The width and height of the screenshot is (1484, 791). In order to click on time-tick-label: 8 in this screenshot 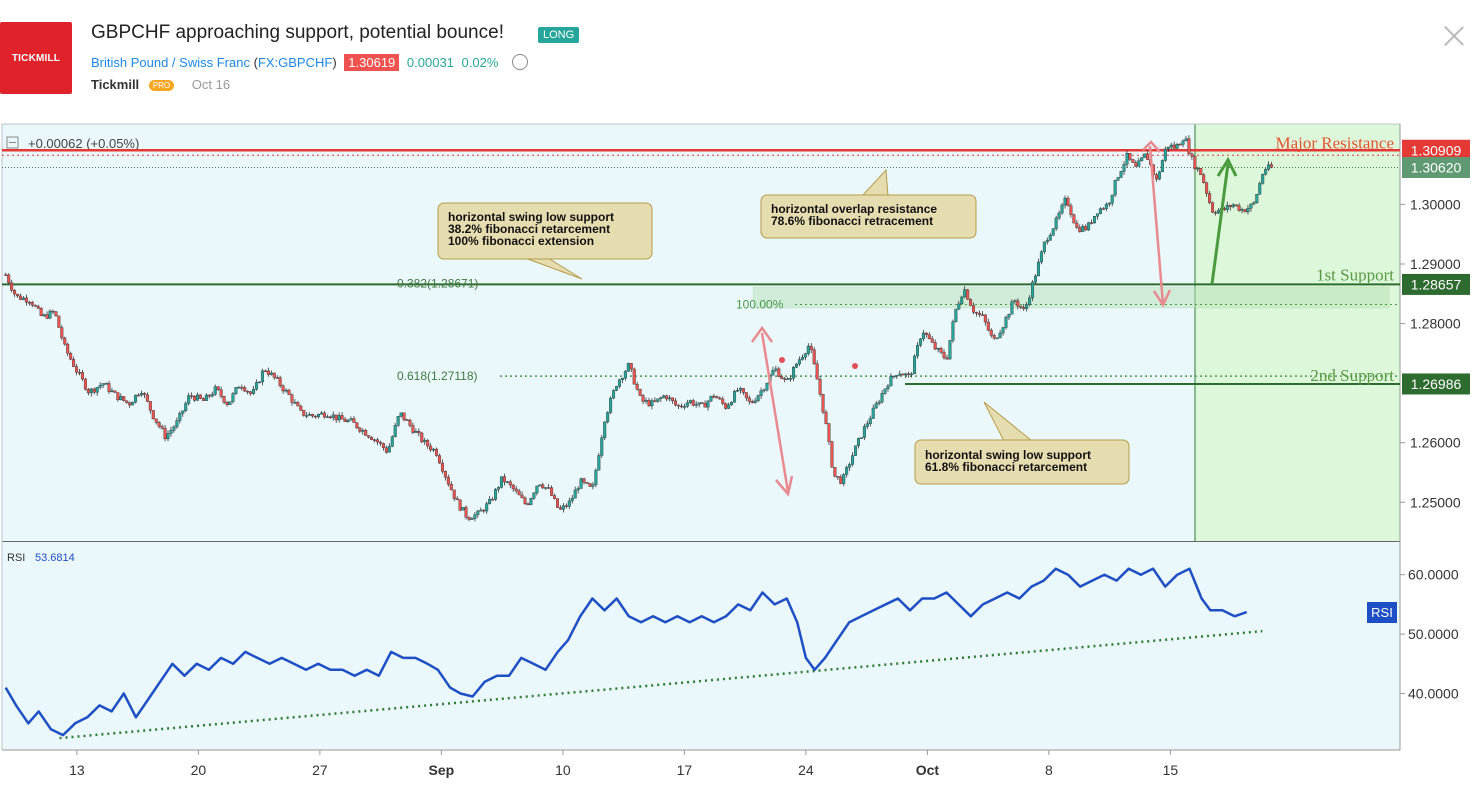, I will do `click(1049, 770)`.